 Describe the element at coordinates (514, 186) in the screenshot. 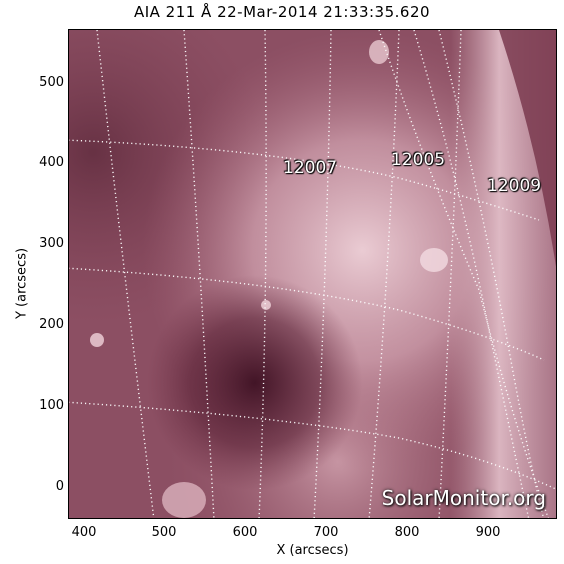

I see `active-region-label: 12009` at that location.